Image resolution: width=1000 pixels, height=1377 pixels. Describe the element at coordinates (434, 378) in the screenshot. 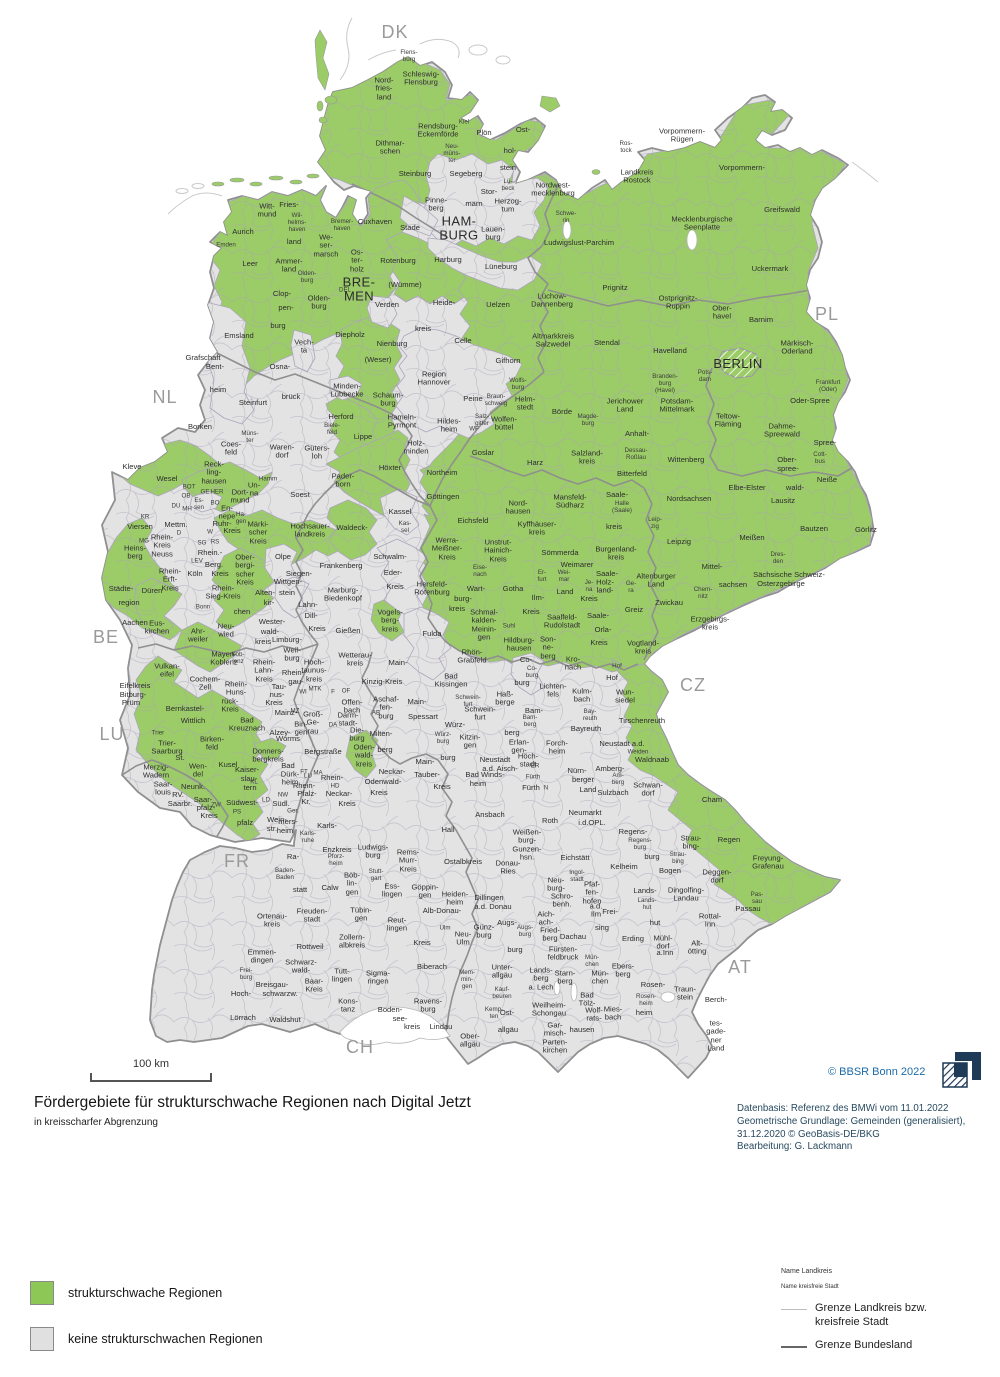

I see `map-label: Region Hannover` at that location.